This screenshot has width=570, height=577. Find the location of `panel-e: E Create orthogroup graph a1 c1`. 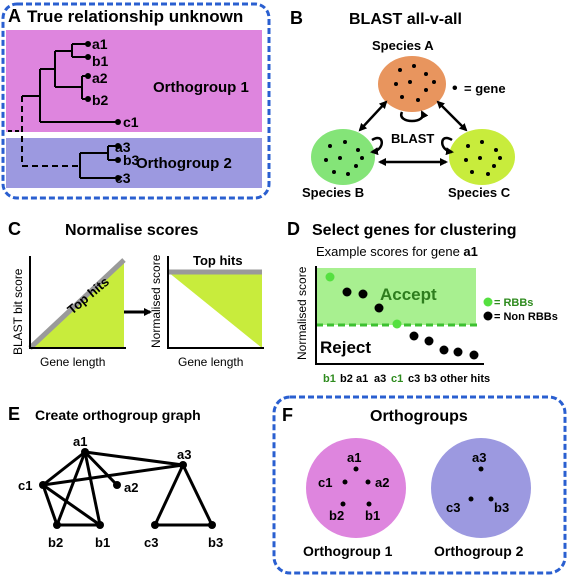

panel-e: E Create orthogroup graph a1 c1 is located at coordinates (115, 477).